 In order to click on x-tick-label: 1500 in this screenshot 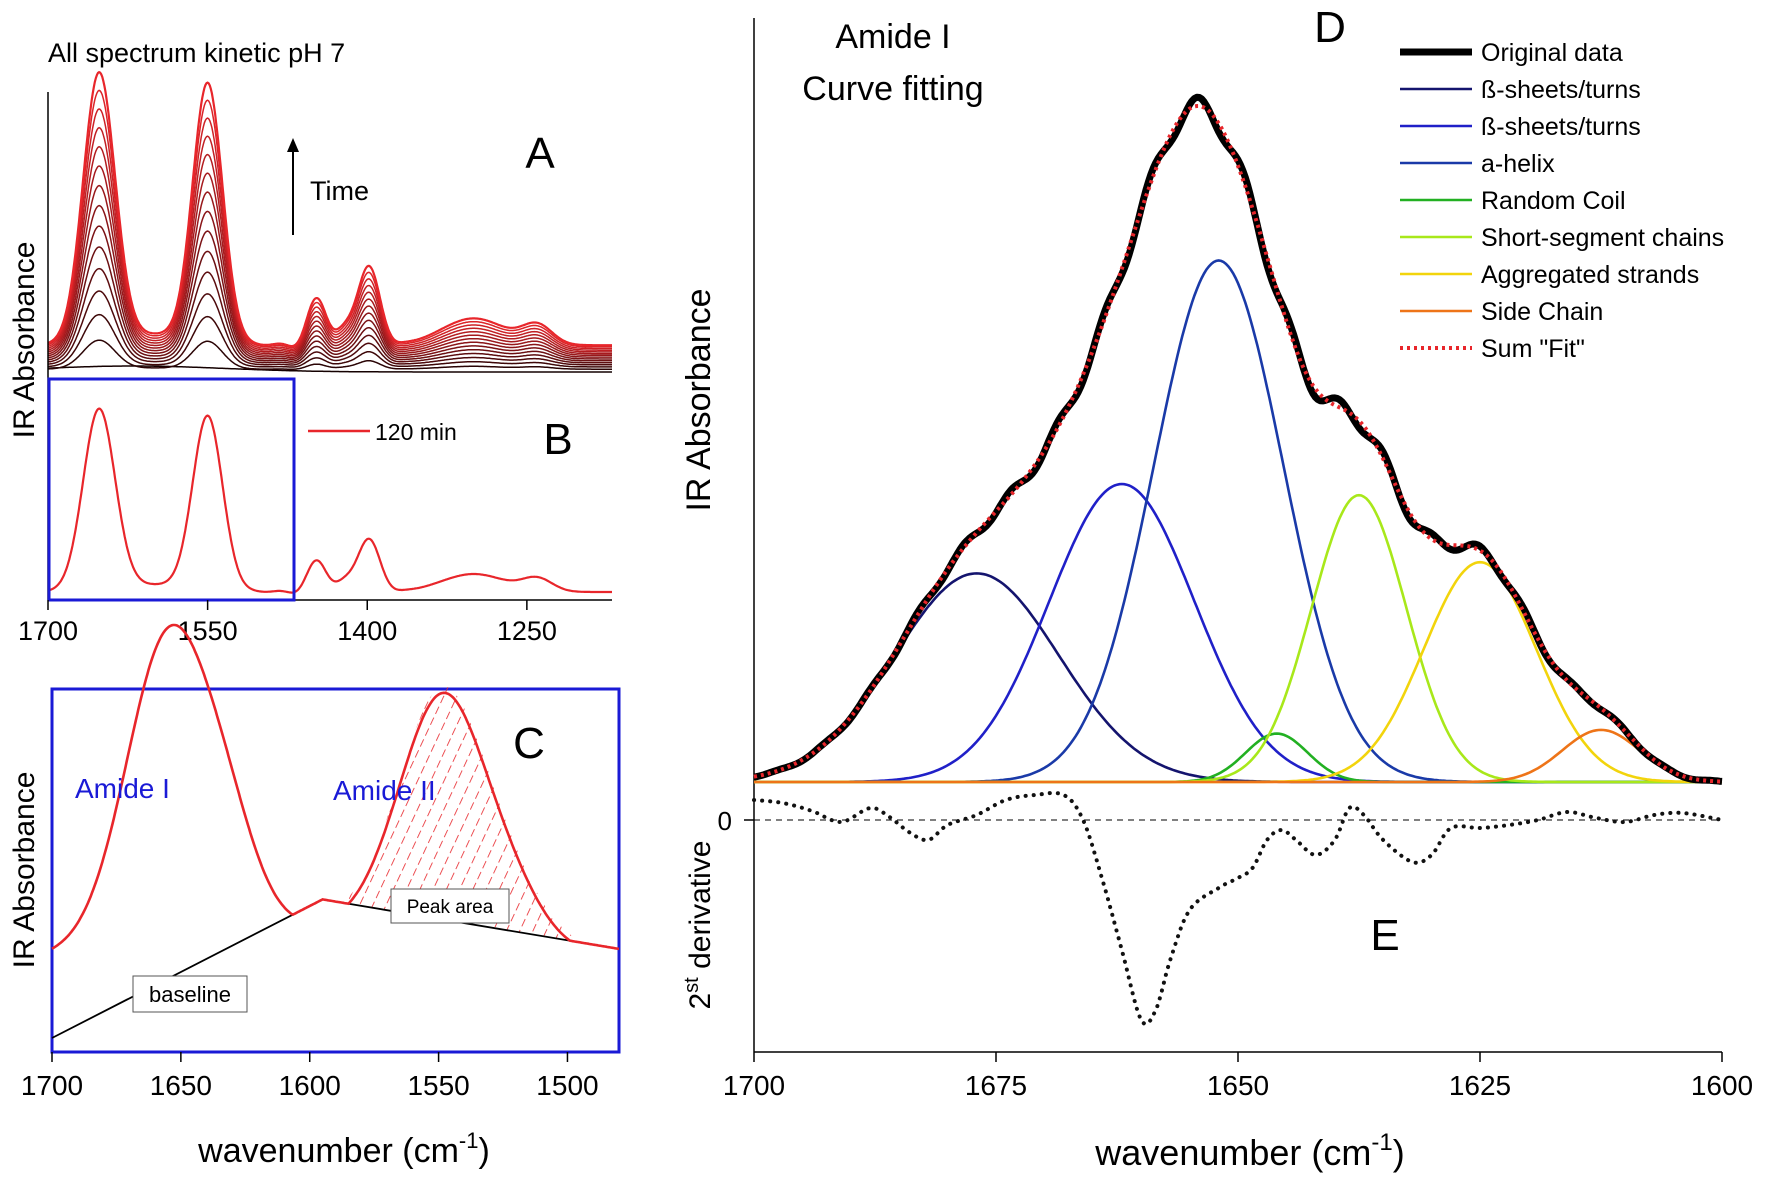, I will do `click(567, 1085)`.